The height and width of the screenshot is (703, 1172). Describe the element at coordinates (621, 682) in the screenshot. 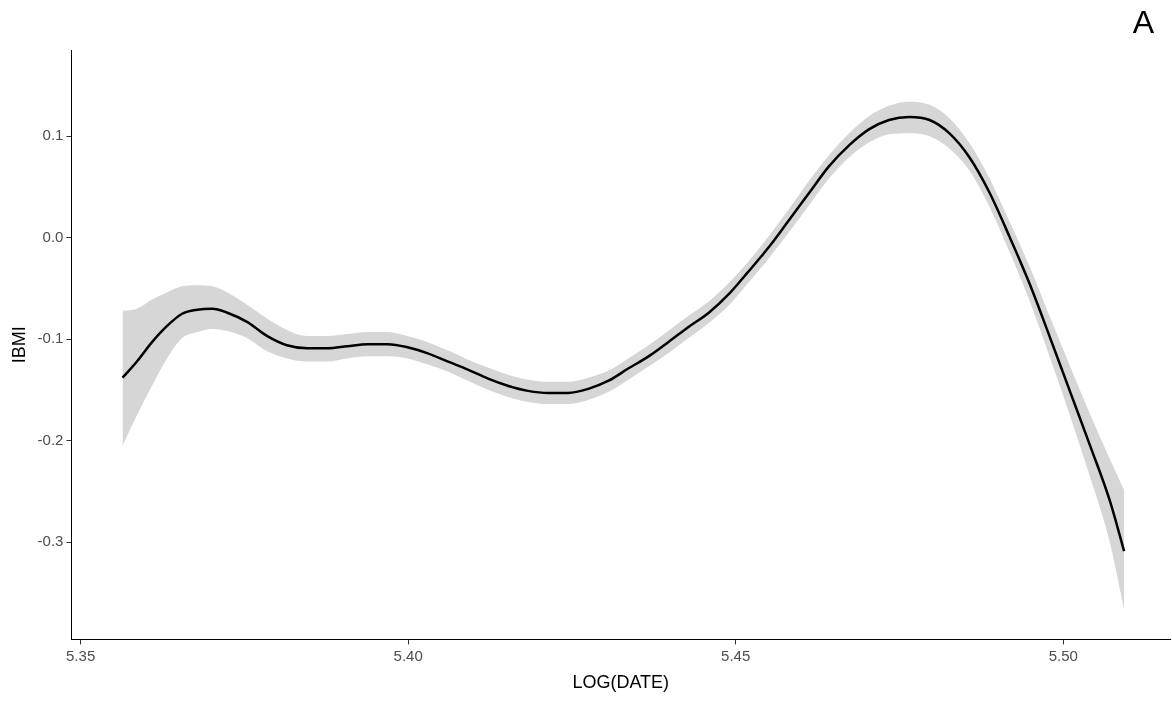

I see `x-axis-title: LOG(DATE)` at that location.